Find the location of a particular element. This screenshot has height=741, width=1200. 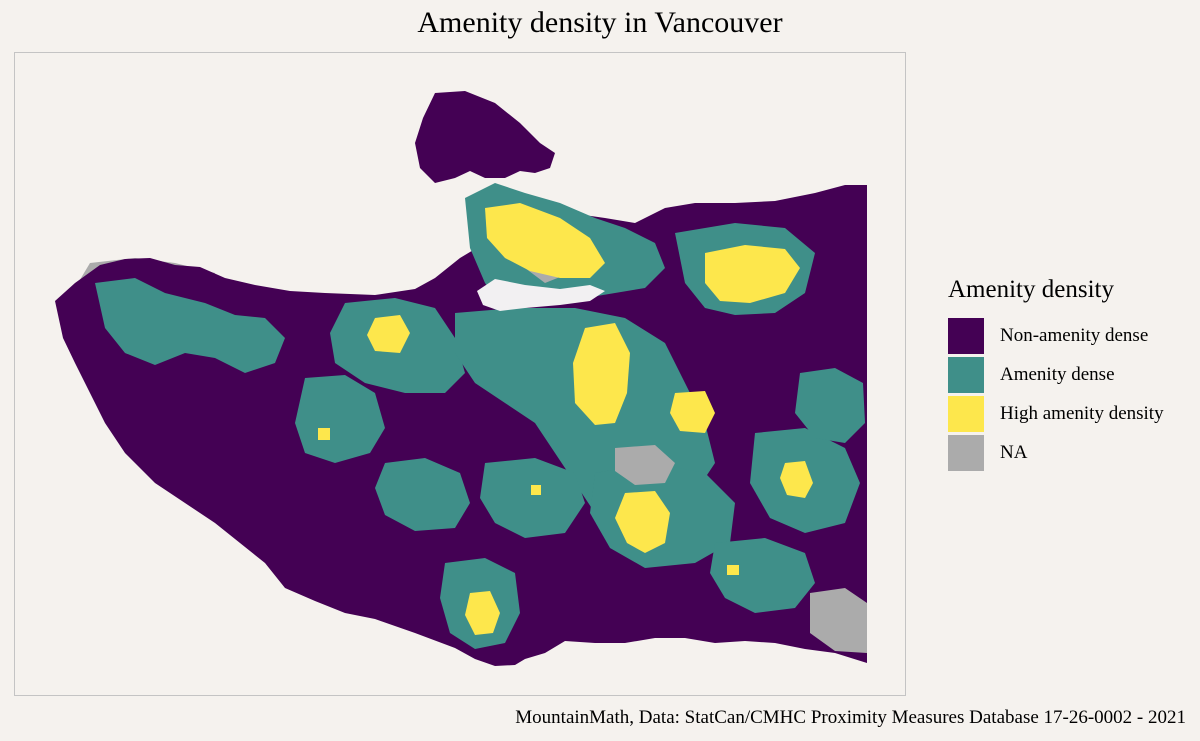

map-region-high-central is located at coordinates (642, 522).